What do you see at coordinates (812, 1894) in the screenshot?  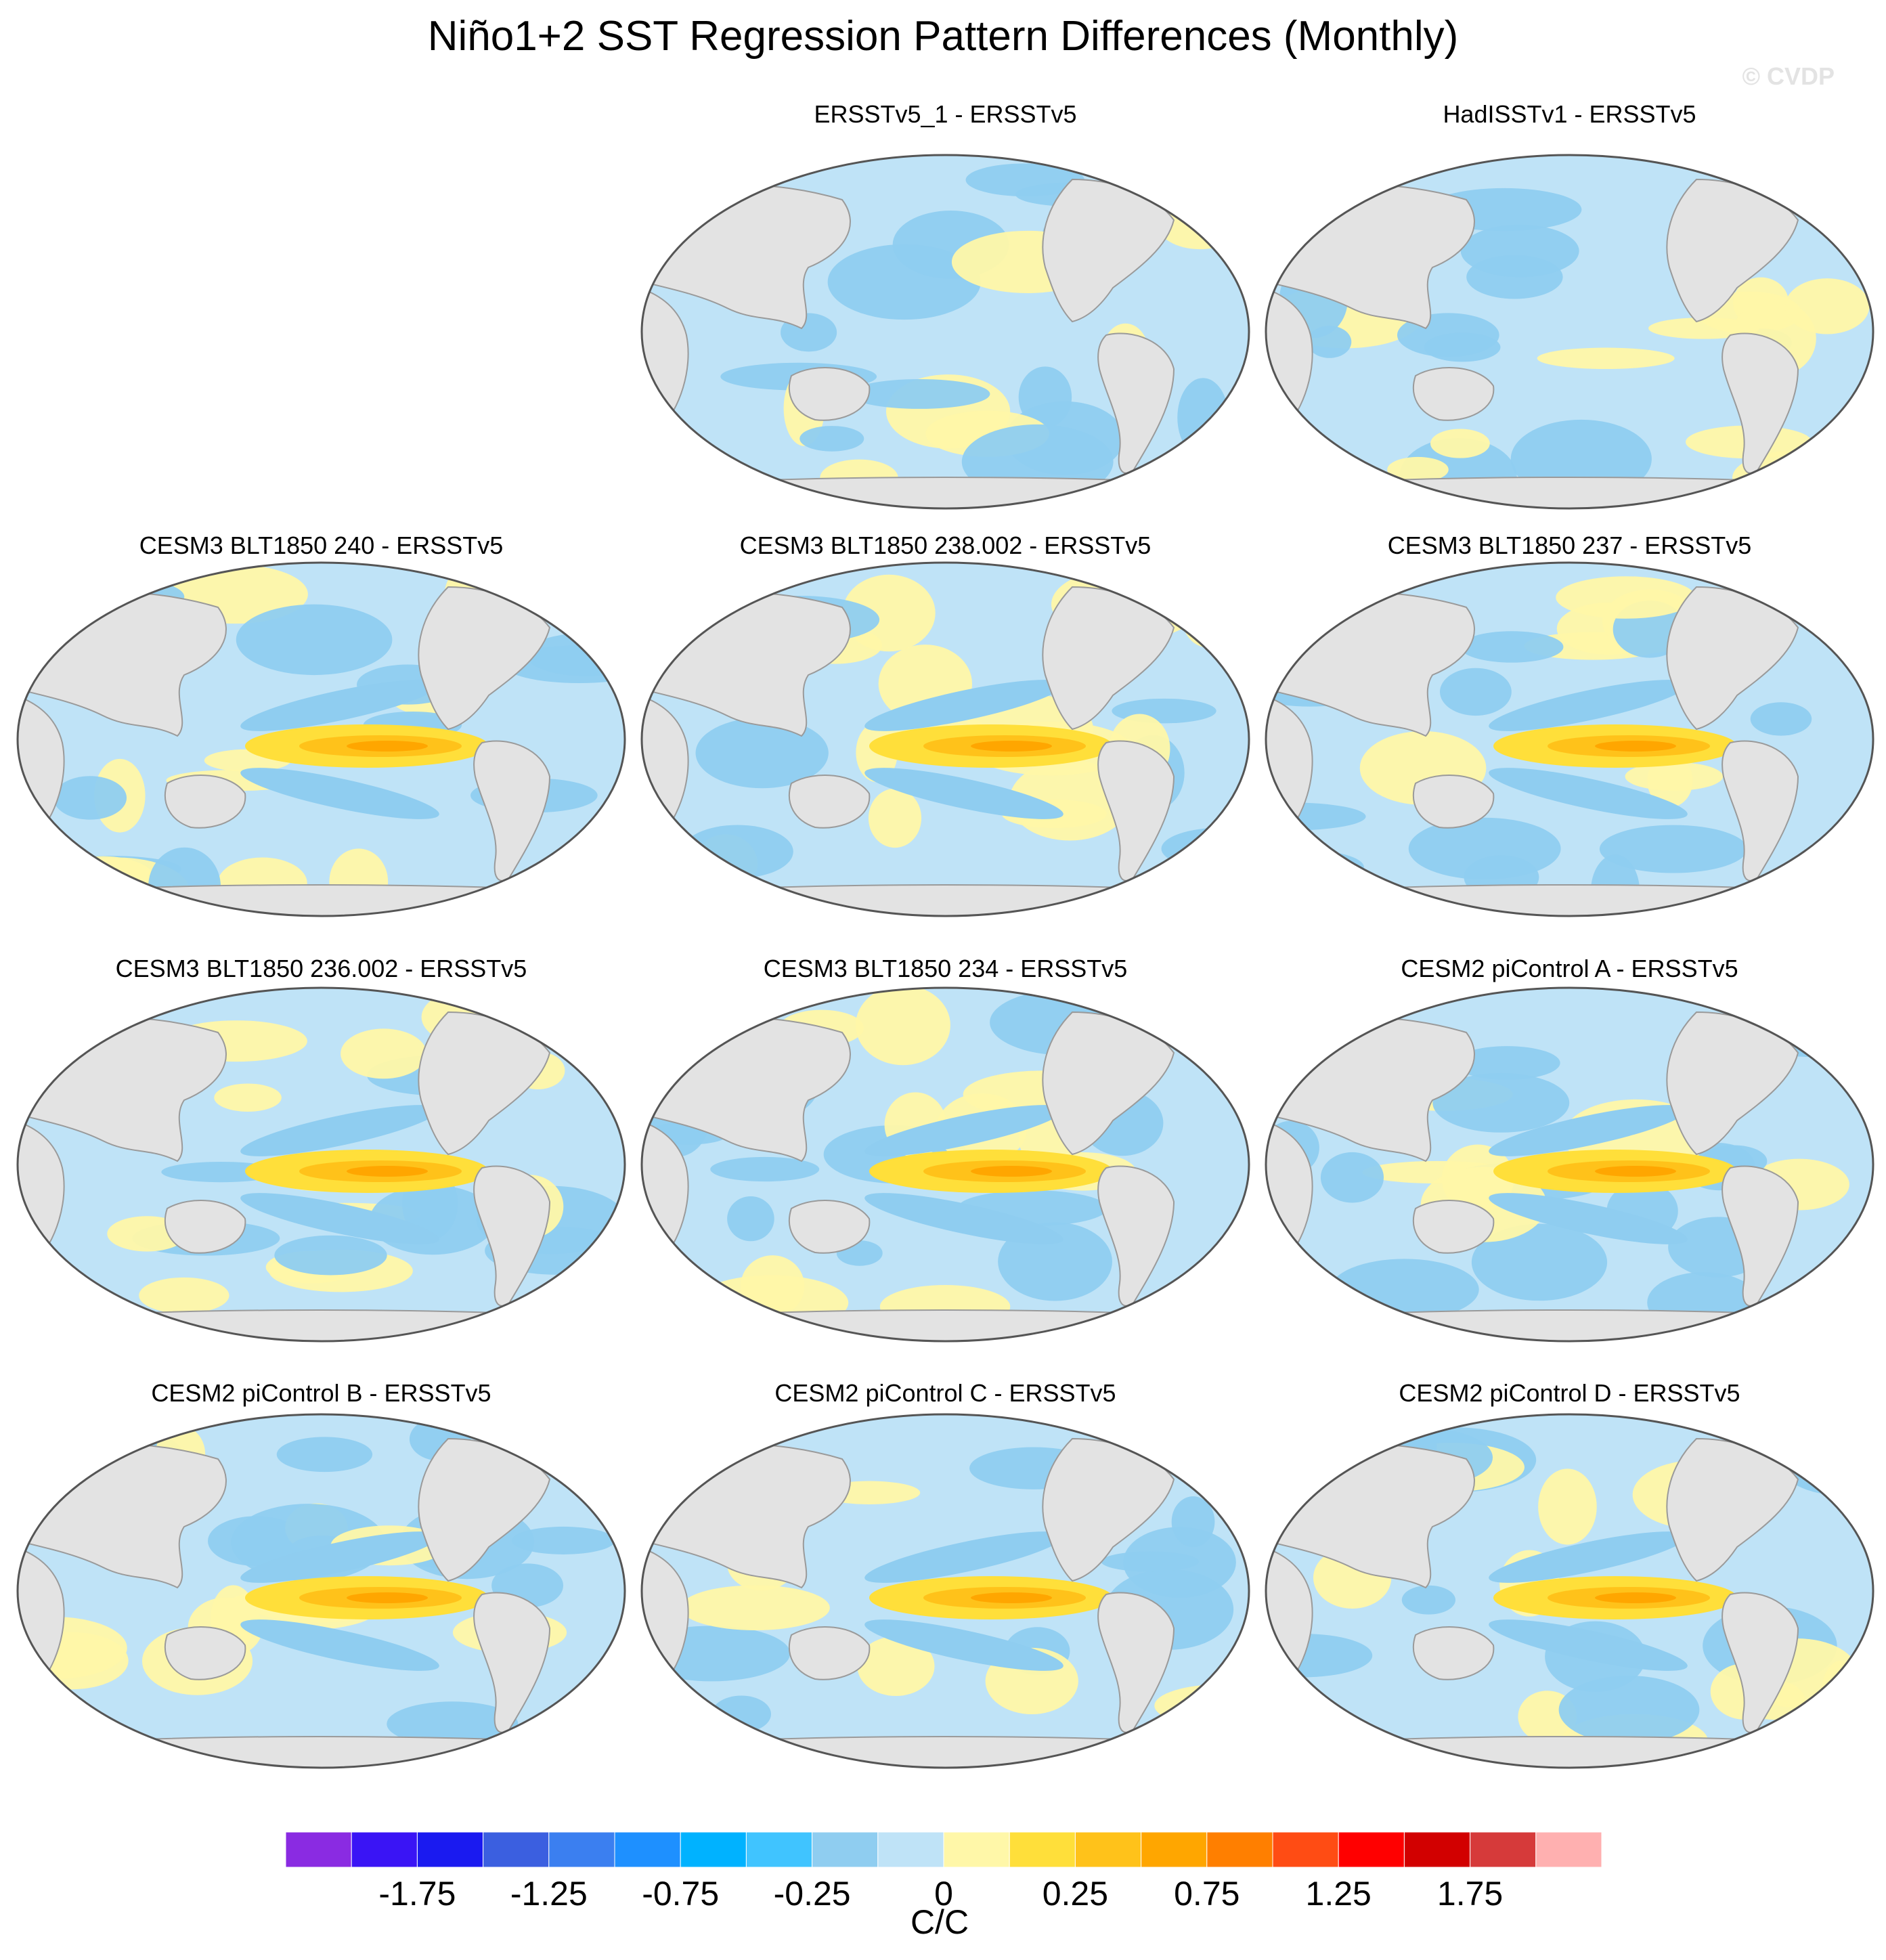 I see `colorbar-tick-label: -0.25` at bounding box center [812, 1894].